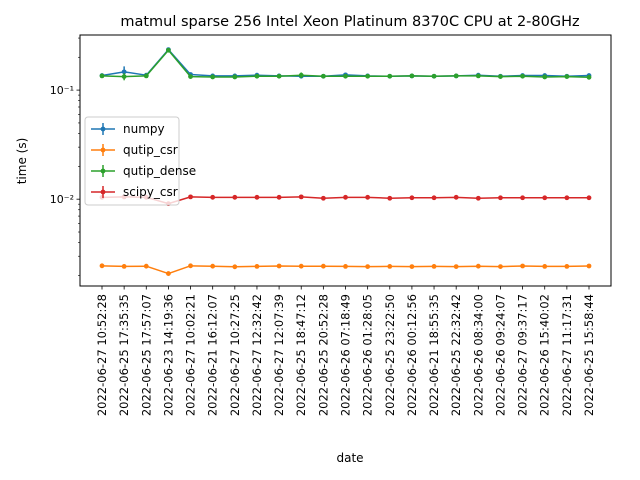 The image size is (640, 480). Describe the element at coordinates (500, 355) in the screenshot. I see `x-tick-label: 2022-06-26 09:24:07` at that location.